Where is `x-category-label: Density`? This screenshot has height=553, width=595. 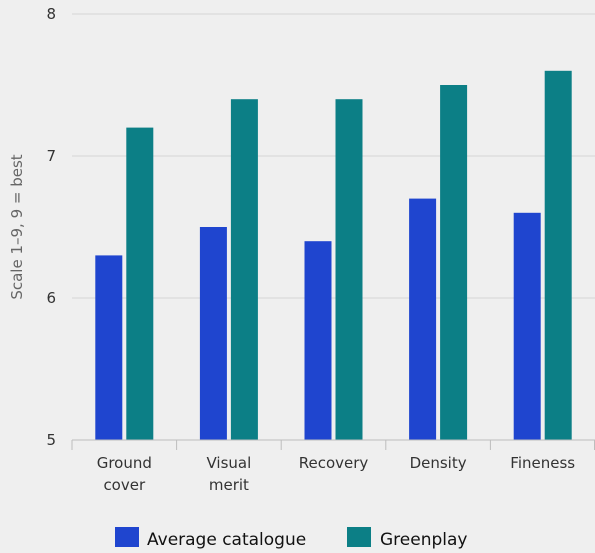
x-category-label: Density is located at coordinates (438, 463).